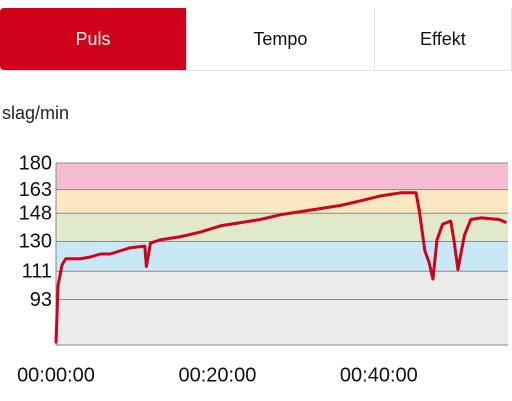 The image size is (512, 401). Describe the element at coordinates (93, 39) in the screenshot. I see `tab: Puls` at that location.